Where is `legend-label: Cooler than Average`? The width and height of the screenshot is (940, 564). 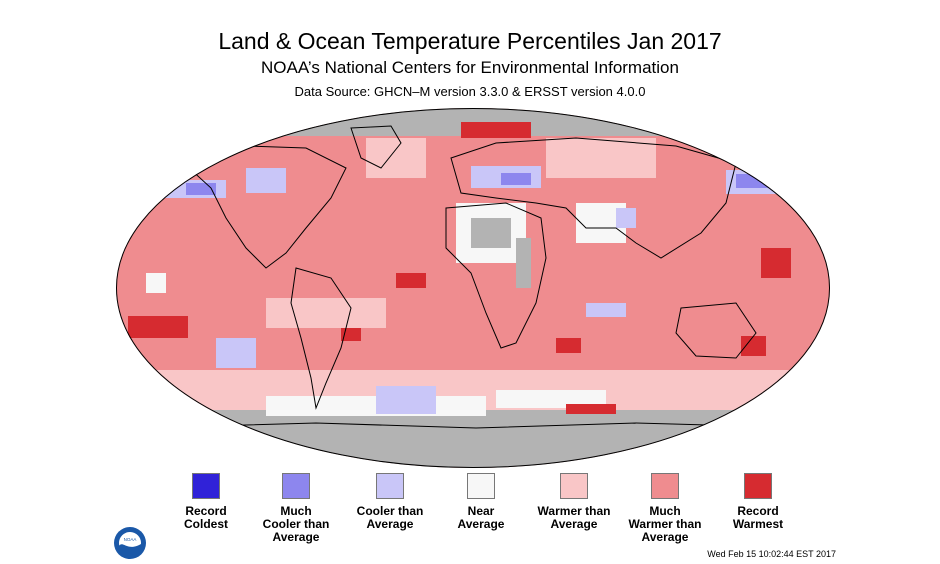
legend-label: Cooler than Average is located at coordinates (390, 517).